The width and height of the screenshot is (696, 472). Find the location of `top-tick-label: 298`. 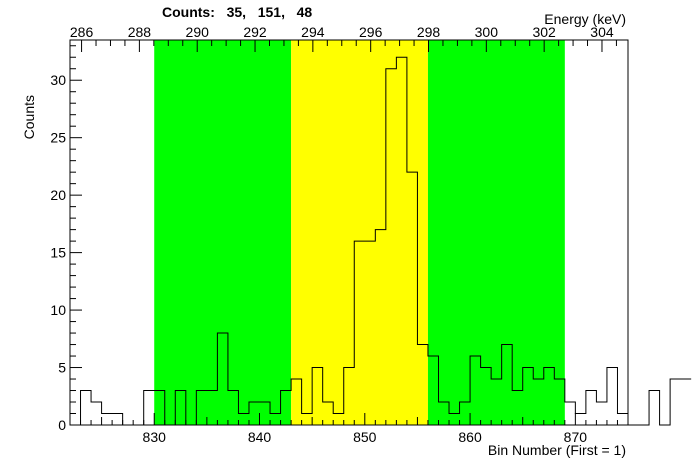

top-tick-label: 298 is located at coordinates (429, 32).